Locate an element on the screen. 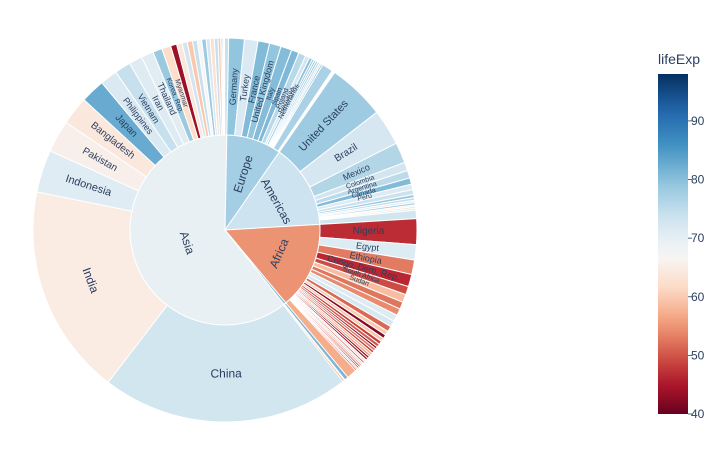 The width and height of the screenshot is (720, 468). country-label: Peru is located at coordinates (365, 198).